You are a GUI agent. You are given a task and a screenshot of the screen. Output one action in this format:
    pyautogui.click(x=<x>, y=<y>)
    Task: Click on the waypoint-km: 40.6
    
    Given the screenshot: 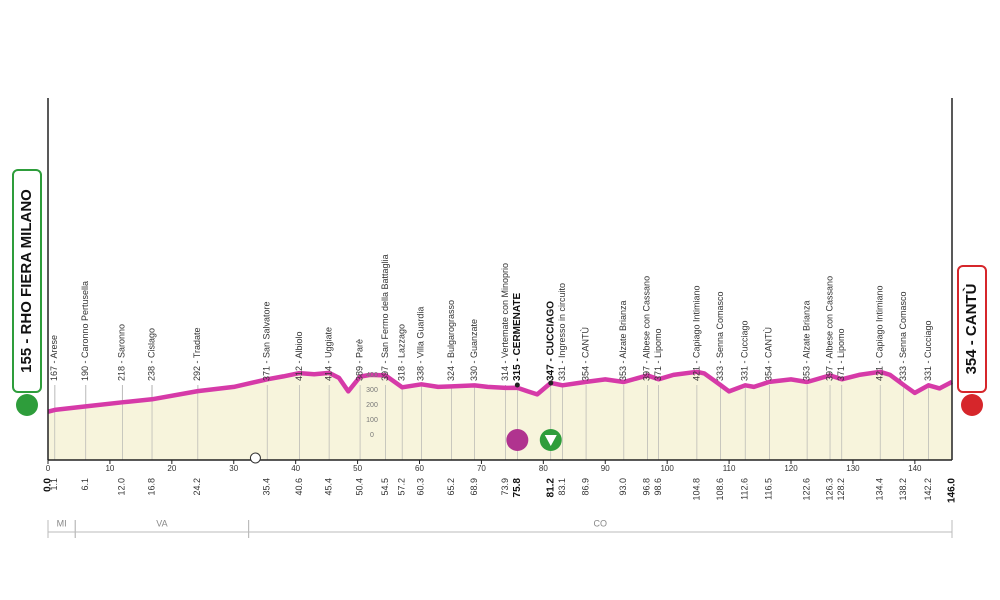 What is the action you would take?
    pyautogui.click(x=299, y=487)
    